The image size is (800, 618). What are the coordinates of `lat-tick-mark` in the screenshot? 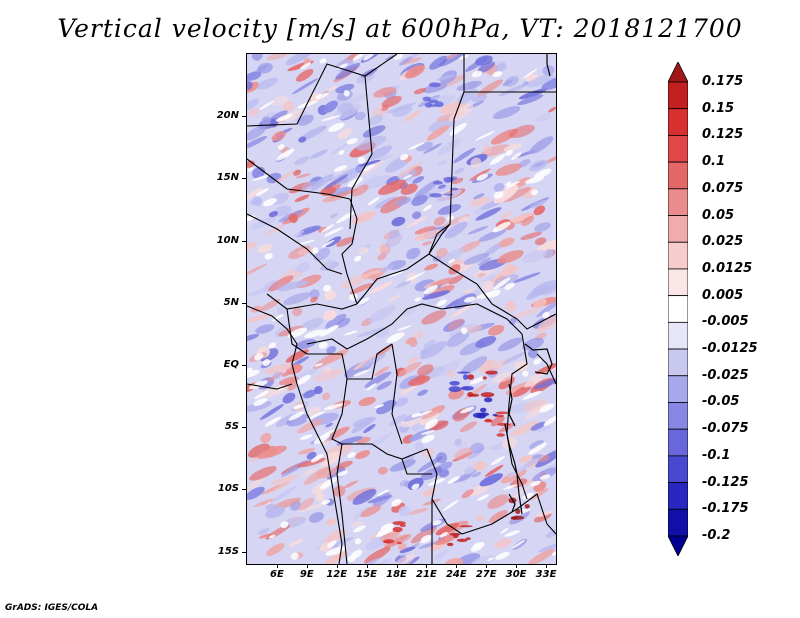 It's located at (244, 303).